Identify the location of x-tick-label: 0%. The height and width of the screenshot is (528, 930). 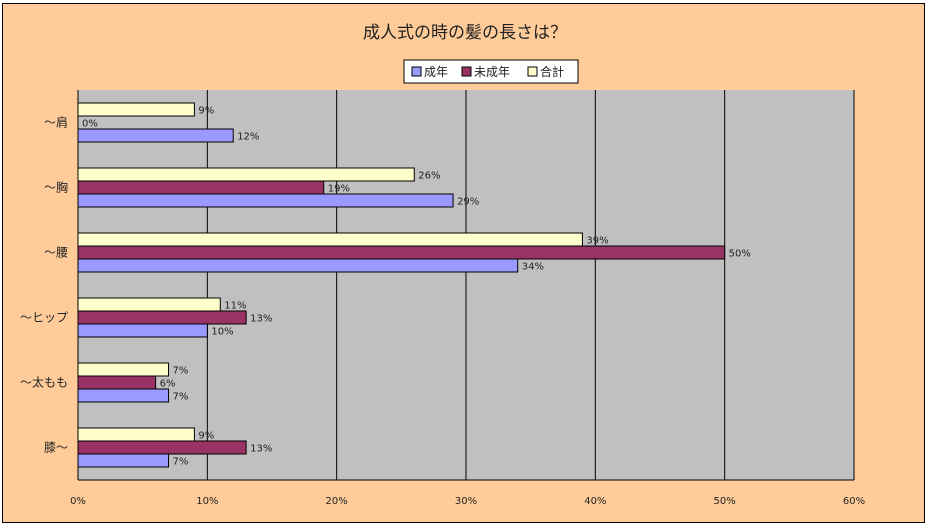
(78, 501).